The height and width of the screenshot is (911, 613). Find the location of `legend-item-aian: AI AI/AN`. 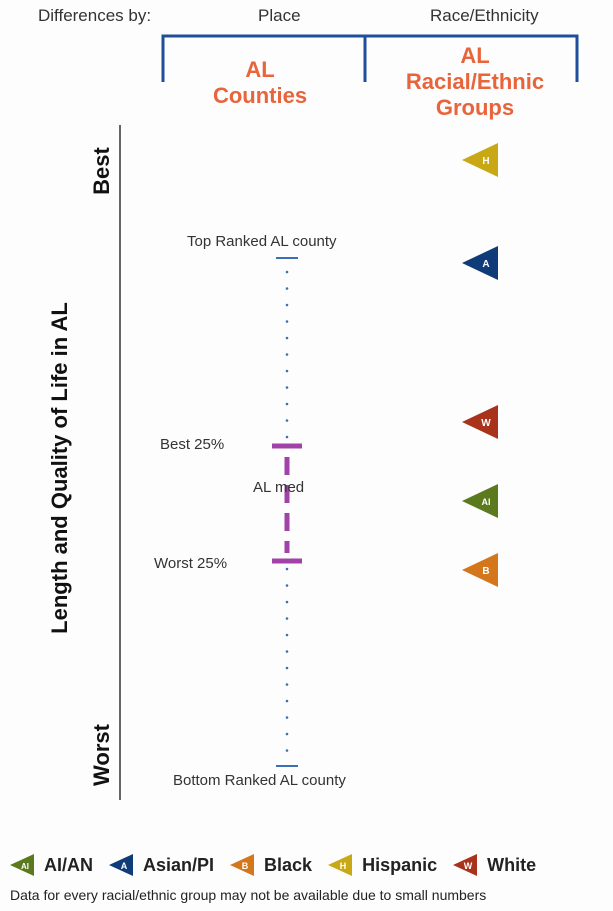

legend-item-aian: AI AI/AN is located at coordinates (50, 865).